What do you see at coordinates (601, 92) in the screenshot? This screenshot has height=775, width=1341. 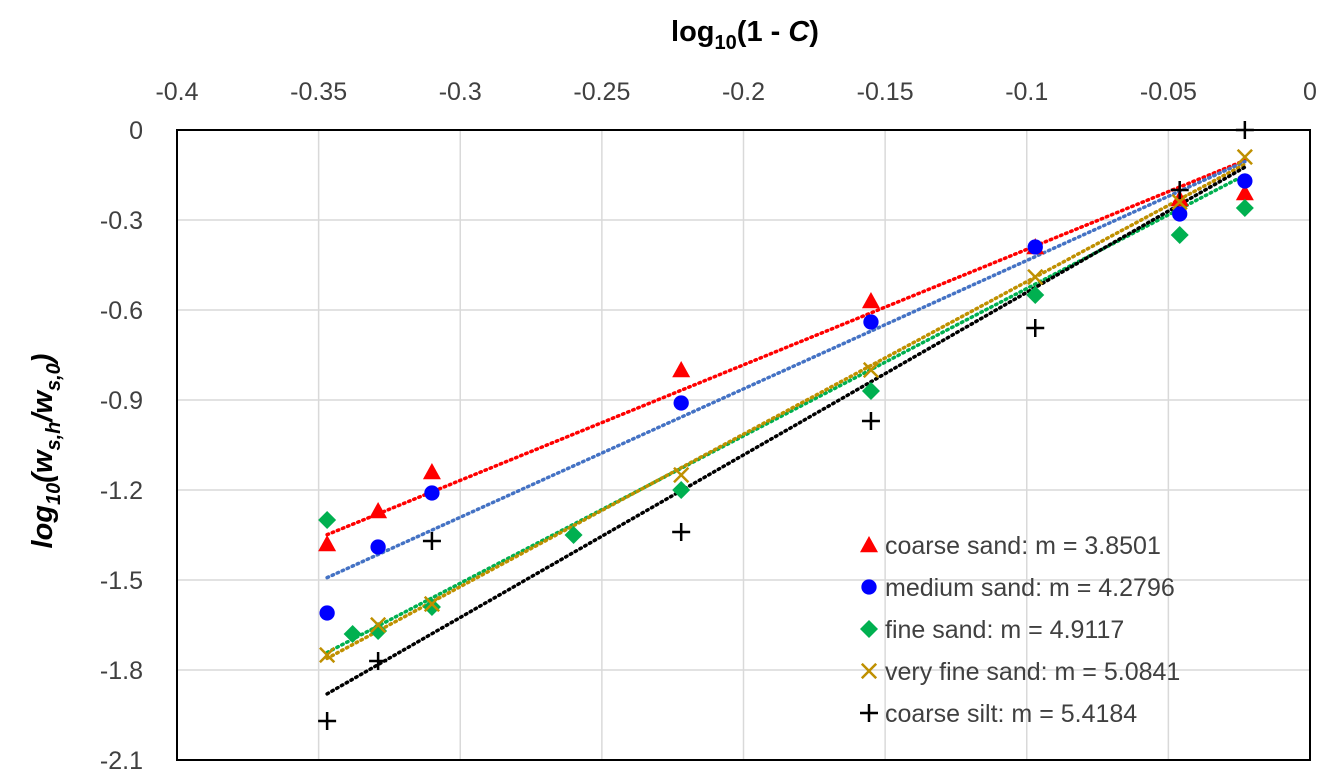 I see `x-tick-label: -0.25` at bounding box center [601, 92].